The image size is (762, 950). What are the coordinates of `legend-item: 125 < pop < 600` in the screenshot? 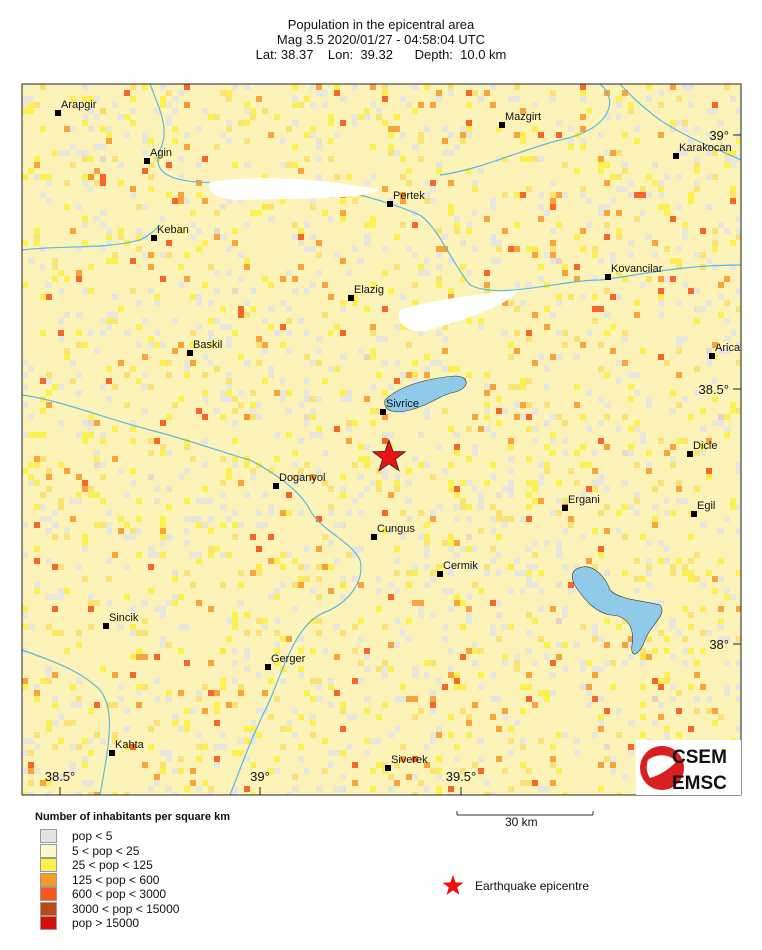 It's located at (100, 879).